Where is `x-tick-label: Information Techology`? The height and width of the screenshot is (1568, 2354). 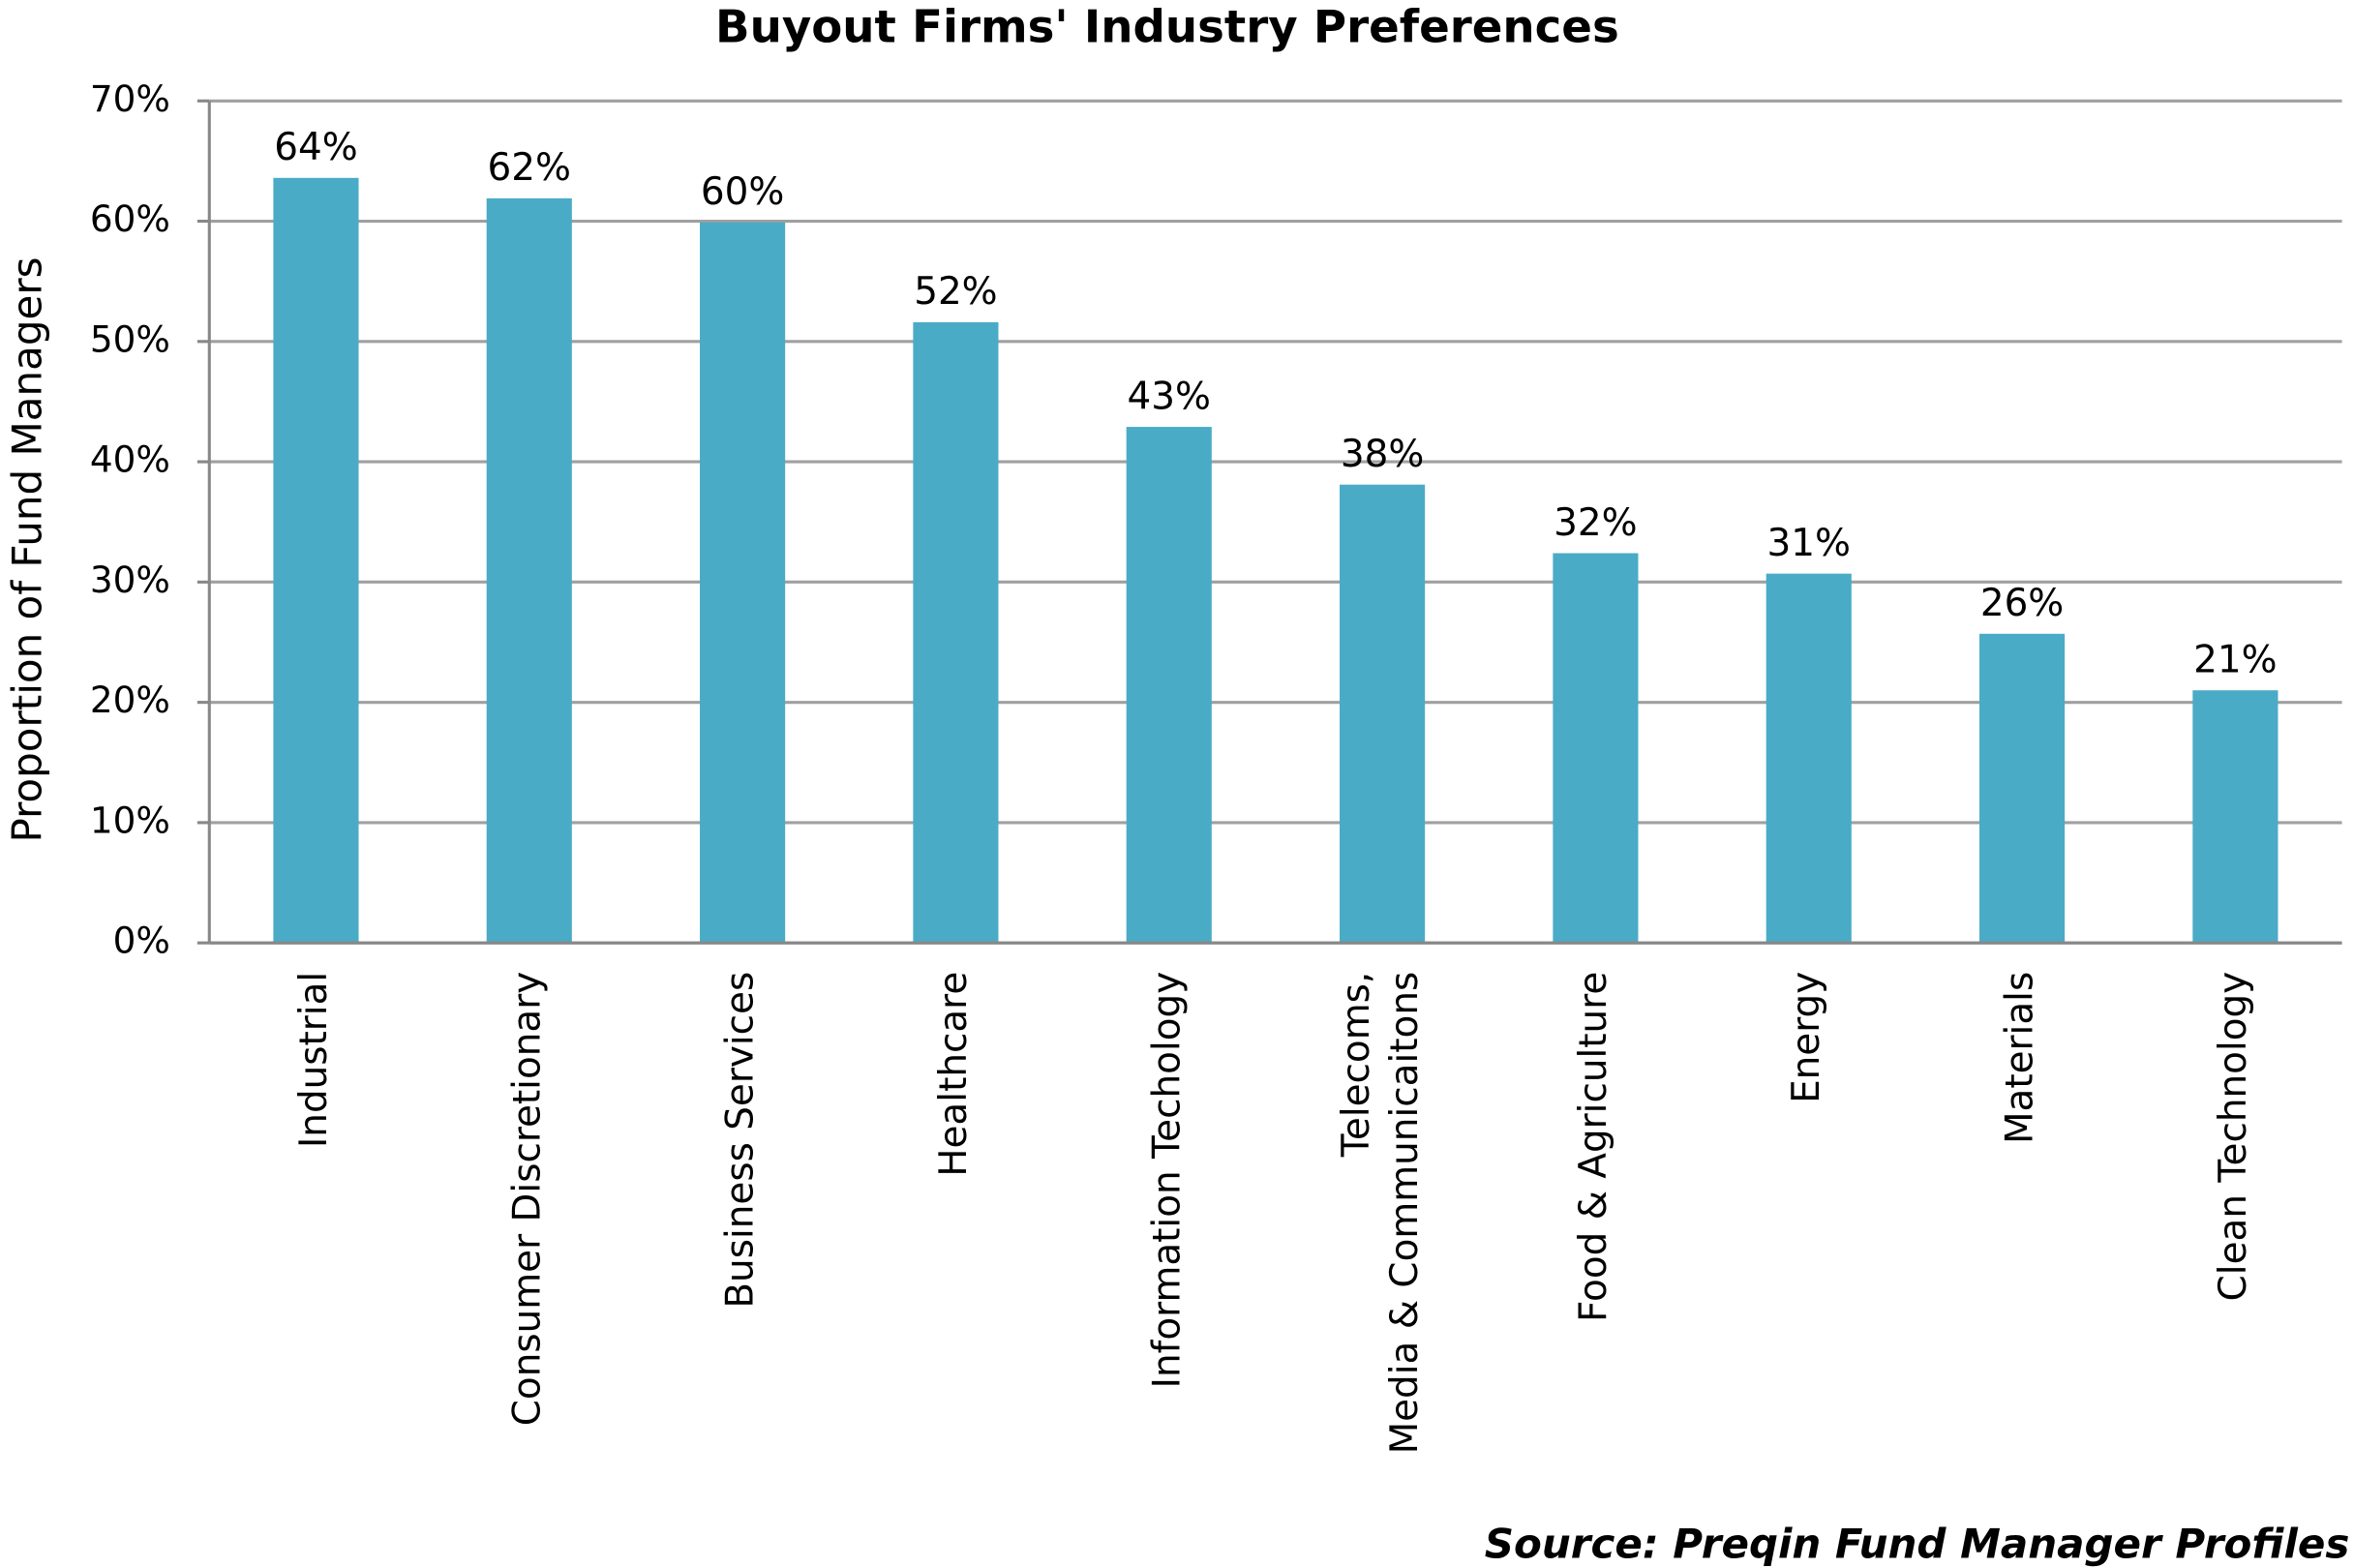 x-tick-label: Information Techology is located at coordinates (1167, 1180).